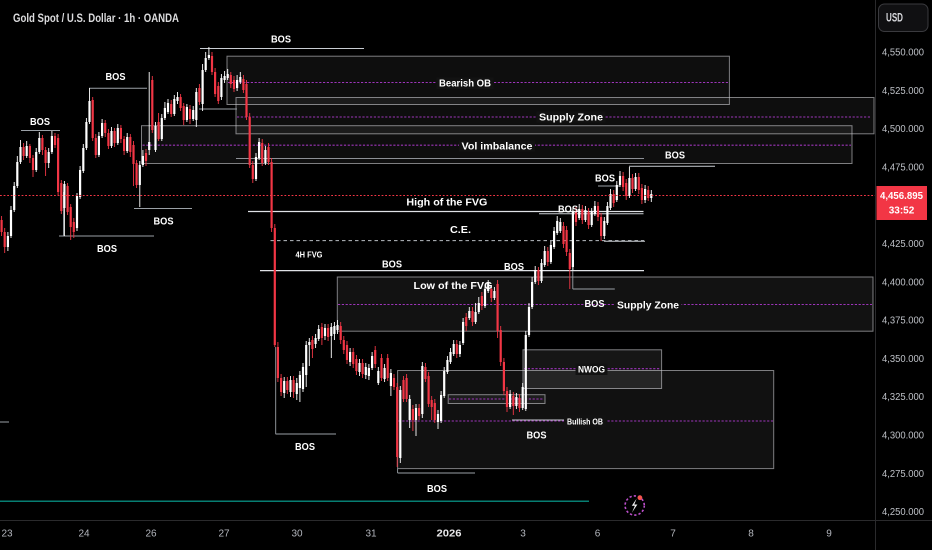  What do you see at coordinates (903, 359) in the screenshot?
I see `svg-text: 4,350.000` at bounding box center [903, 359].